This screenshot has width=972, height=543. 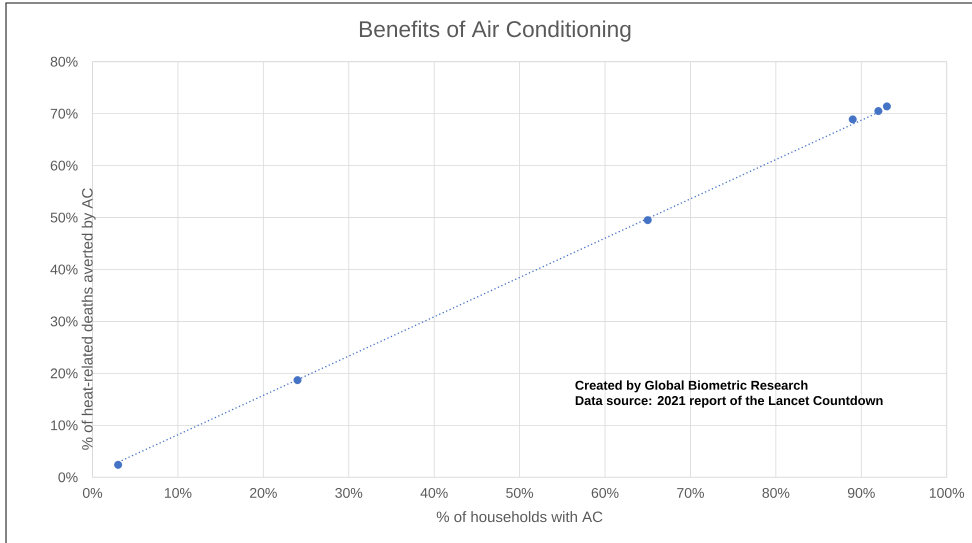 I want to click on y-tick-label: 10%, so click(x=64, y=425).